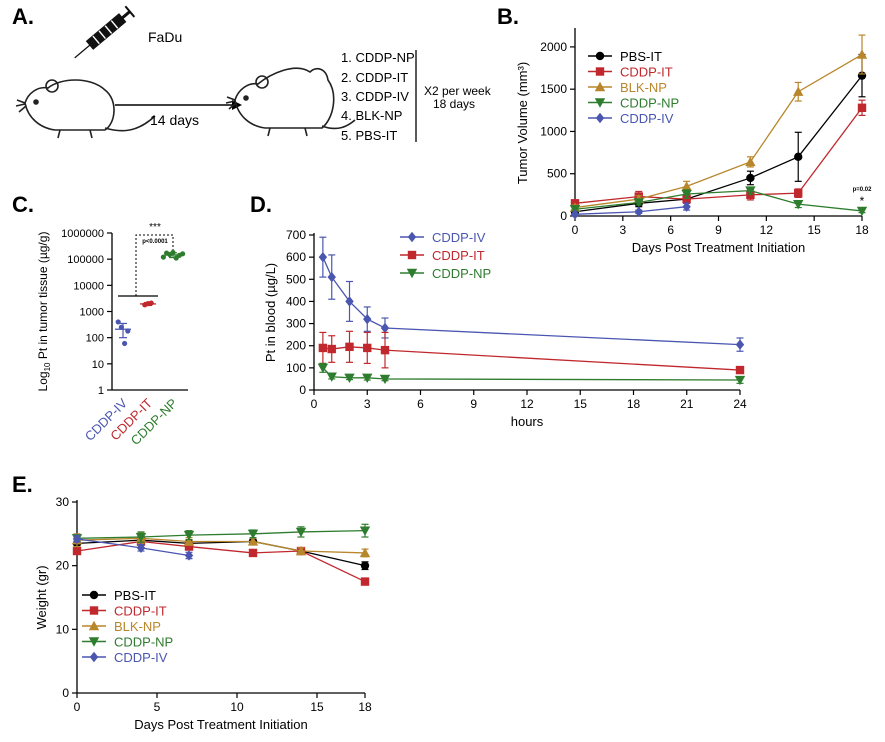  Describe the element at coordinates (296, 324) in the screenshot. I see `y-tick-label: 300` at that location.